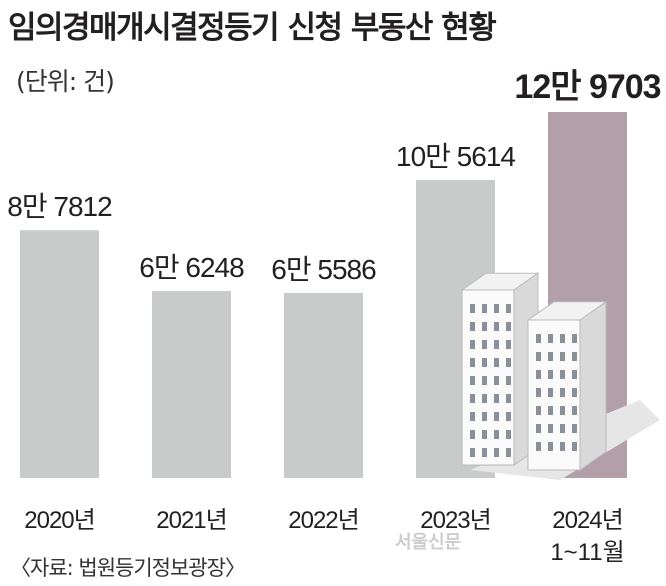 Image resolution: width=666 pixels, height=586 pixels. Describe the element at coordinates (252, 28) in the screenshot. I see `chart-title: 임의경매개시결정등기 신청 부동산 현황` at that location.